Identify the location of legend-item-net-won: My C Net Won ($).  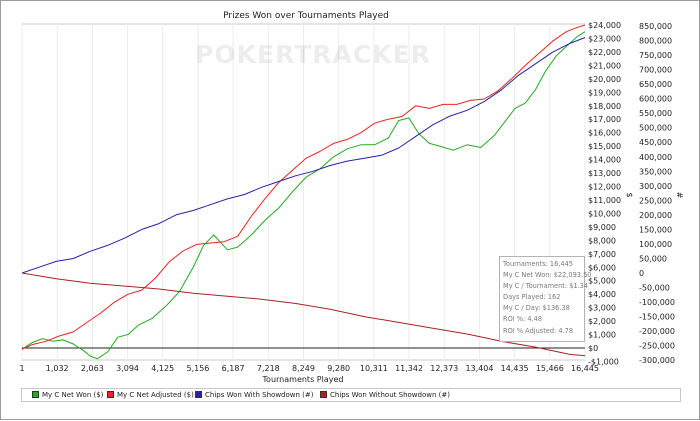
(67, 395).